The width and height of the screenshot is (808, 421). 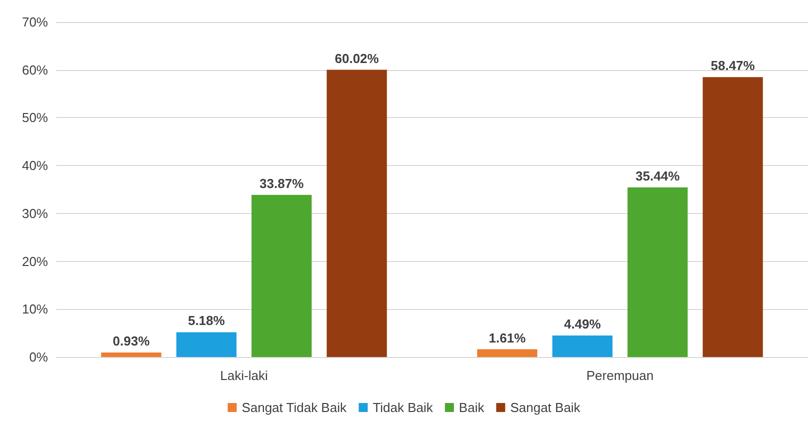 What do you see at coordinates (35, 309) in the screenshot?
I see `y-tick-label: 10%` at bounding box center [35, 309].